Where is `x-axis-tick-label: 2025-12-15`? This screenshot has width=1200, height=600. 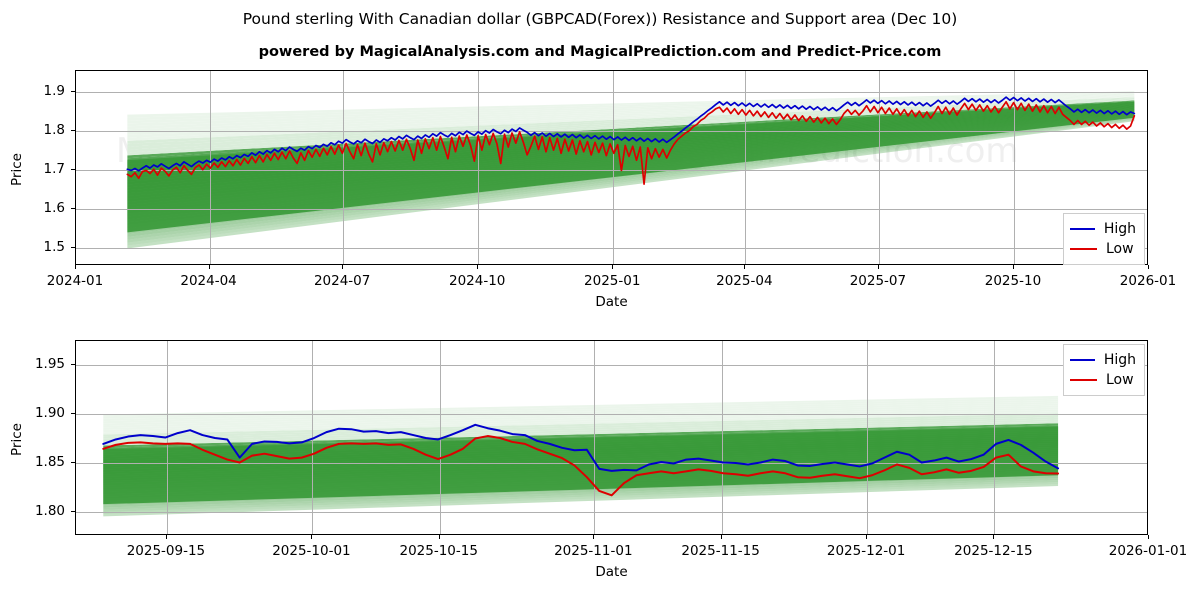
x-axis-tick-label: 2025-12-15 is located at coordinates (993, 551).